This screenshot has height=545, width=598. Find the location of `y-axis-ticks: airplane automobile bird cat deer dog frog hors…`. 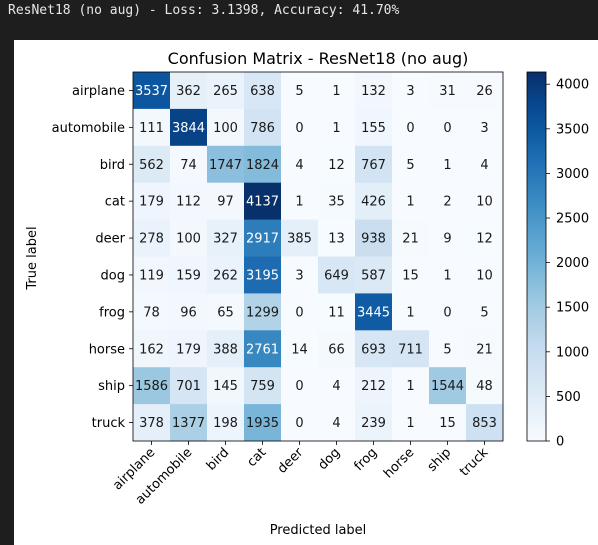

y-axis-ticks: airplane automobile bird cat deer dog frog hors… is located at coordinates (92, 257).